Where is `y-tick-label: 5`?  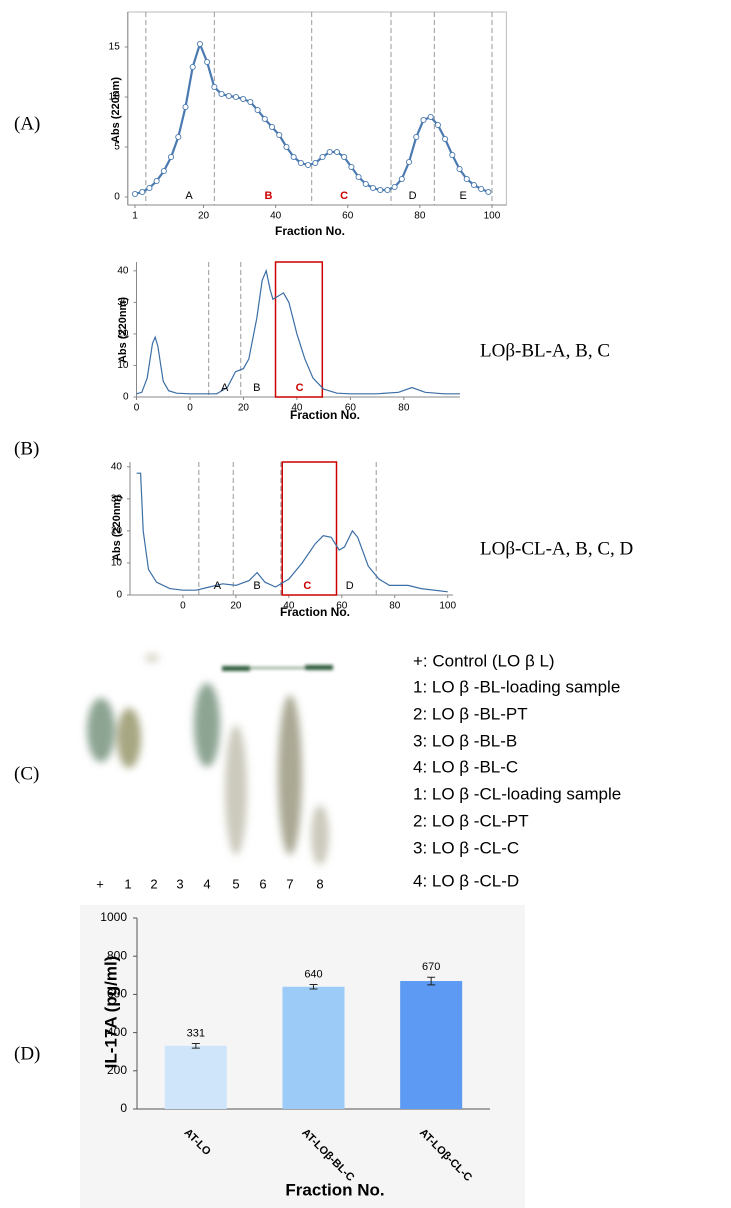 y-tick-label: 5 is located at coordinates (117, 147).